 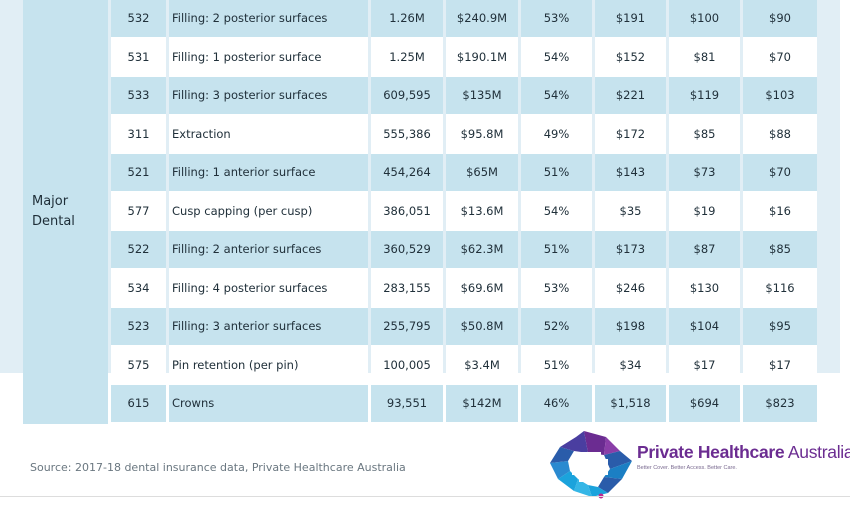 What do you see at coordinates (268, 173) in the screenshot?
I see `cell-service: Filling: 1 anterior surface` at bounding box center [268, 173].